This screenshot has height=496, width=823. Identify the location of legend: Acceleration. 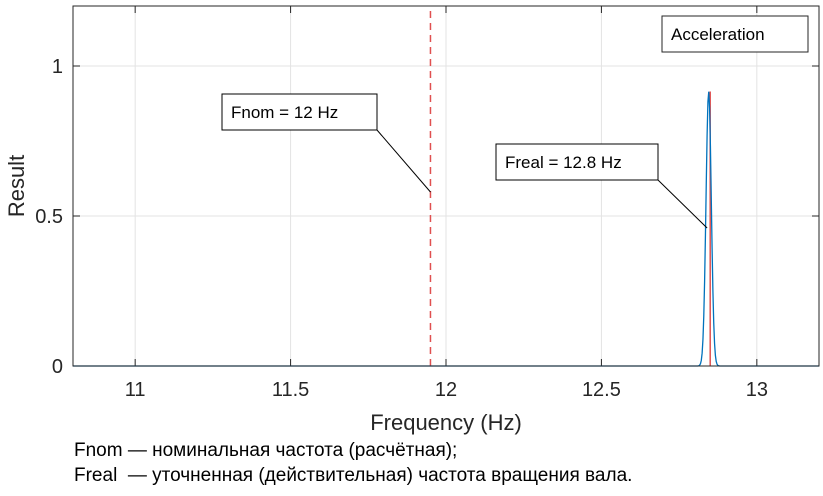
(735, 34).